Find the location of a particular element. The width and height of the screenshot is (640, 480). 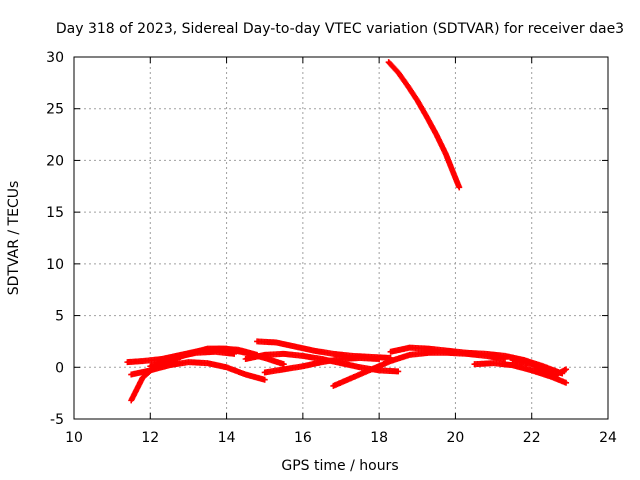

y-tick-label: 5 is located at coordinates (59, 317).